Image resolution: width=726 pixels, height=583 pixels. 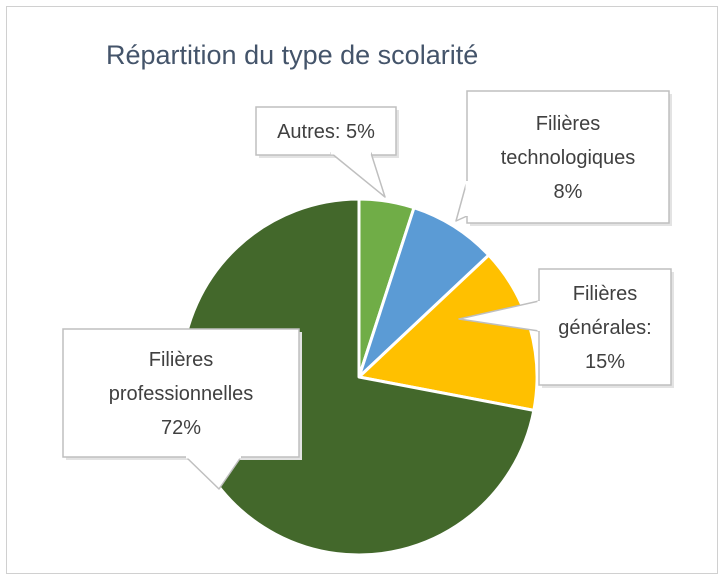 I want to click on data-label-2-line-1: générales:, so click(x=604, y=328).